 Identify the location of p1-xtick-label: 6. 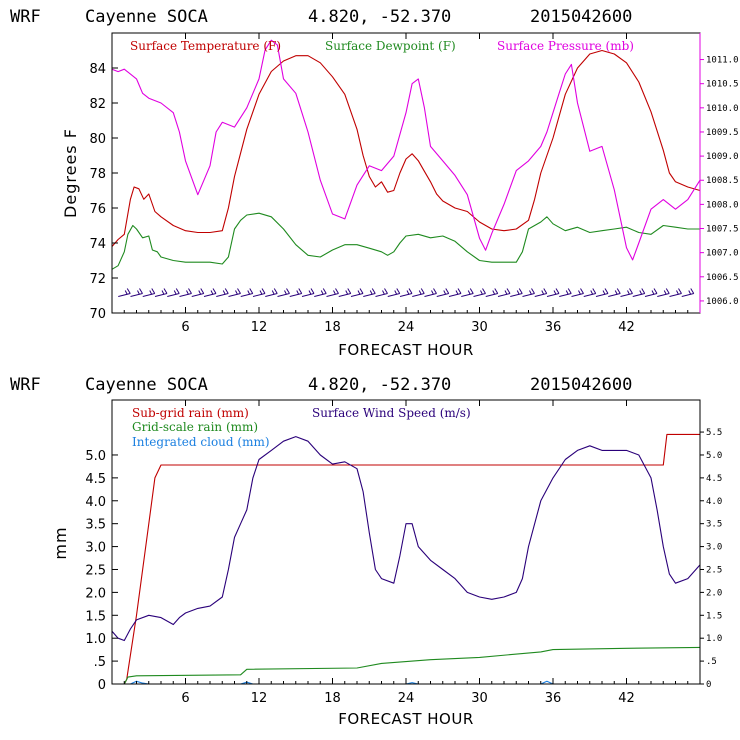
(185, 327).